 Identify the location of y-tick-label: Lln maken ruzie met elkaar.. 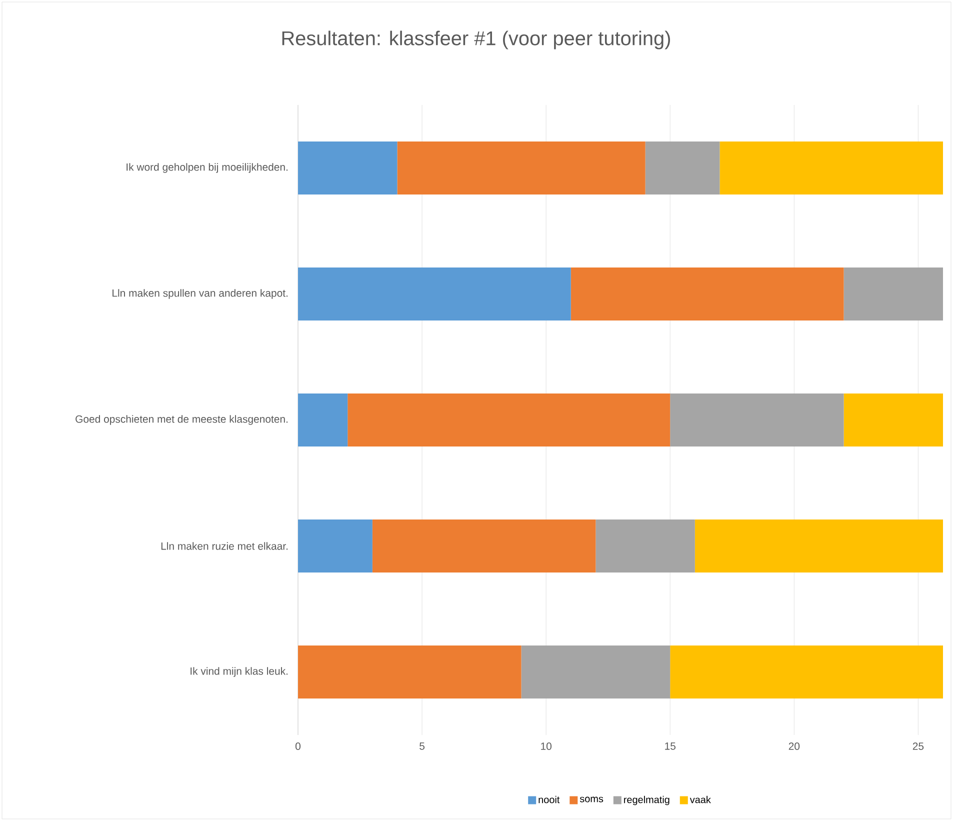
(224, 546).